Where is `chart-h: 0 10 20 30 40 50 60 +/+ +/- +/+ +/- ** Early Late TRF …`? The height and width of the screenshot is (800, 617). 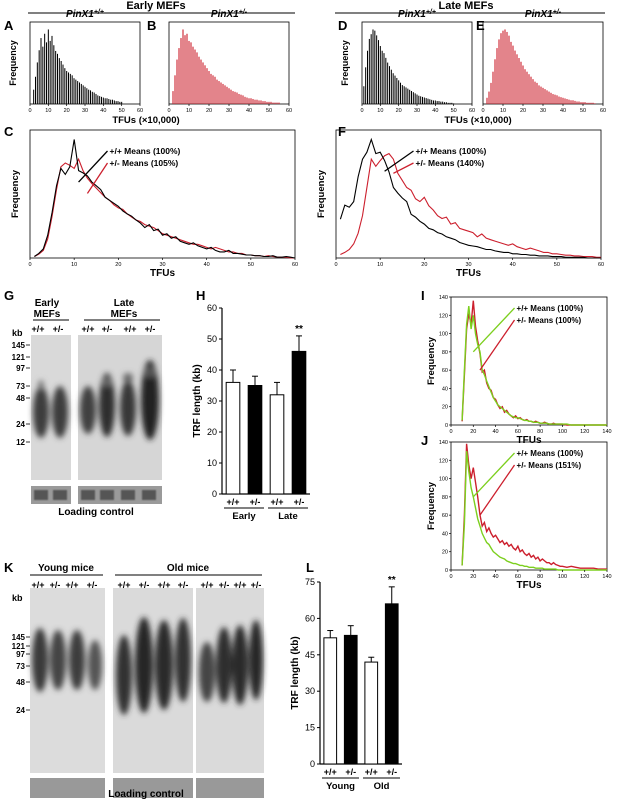
chart-h: 0 10 20 30 40 50 60 +/+ +/- +/+ +/- ** Early Late TRF … is located at coordinates (251, 412).